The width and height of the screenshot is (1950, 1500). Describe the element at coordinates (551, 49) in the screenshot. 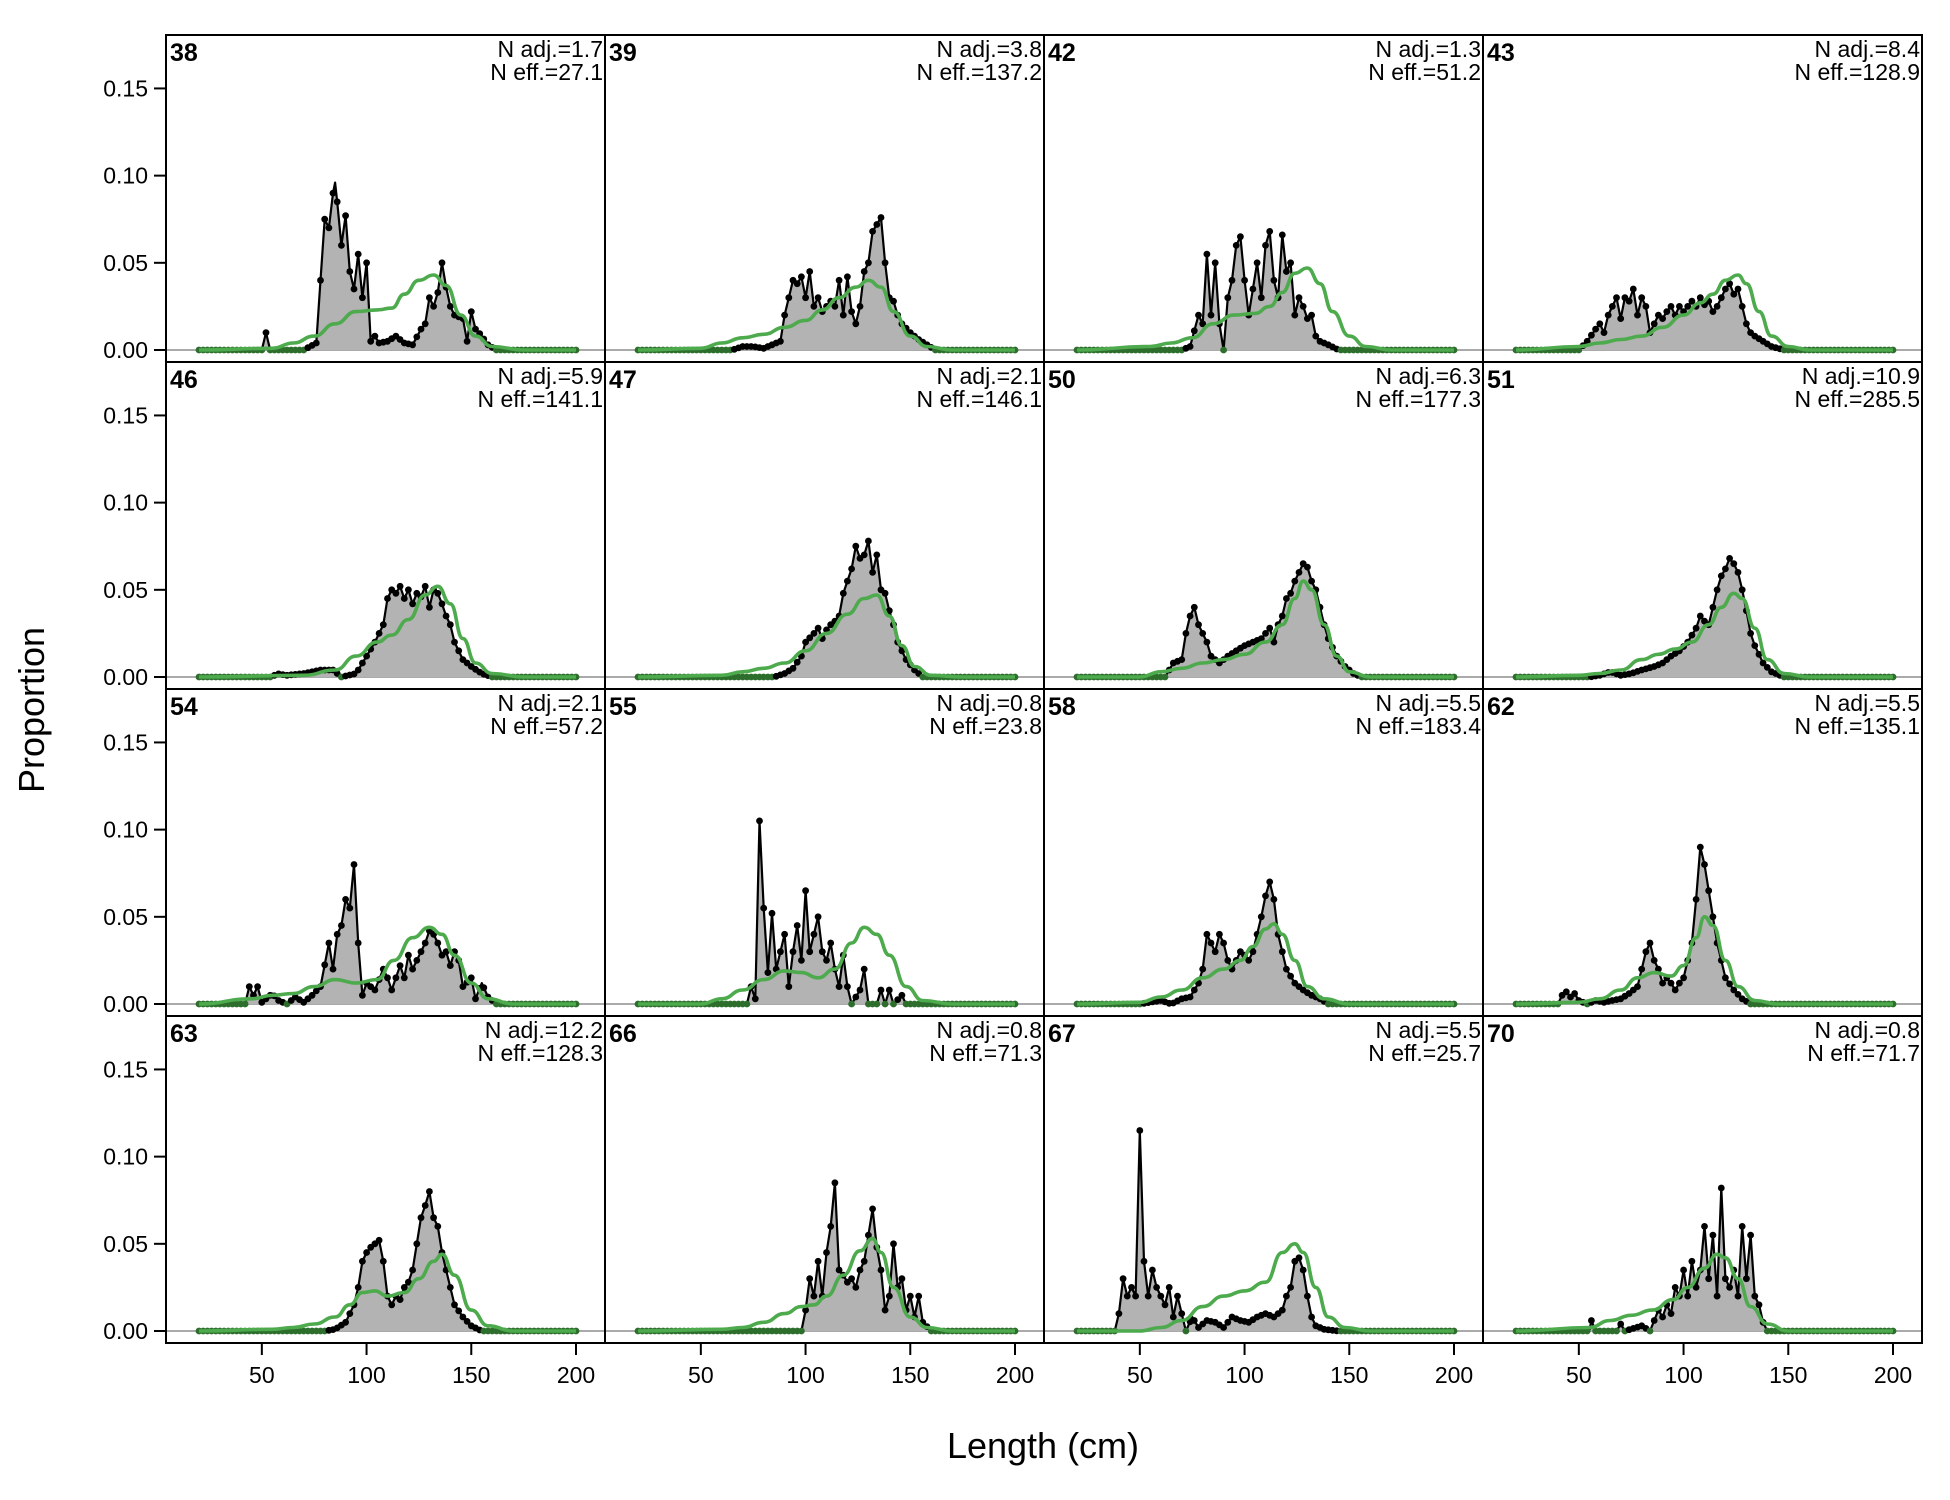

I see `n-adj-label: N adj.=1.7` at that location.